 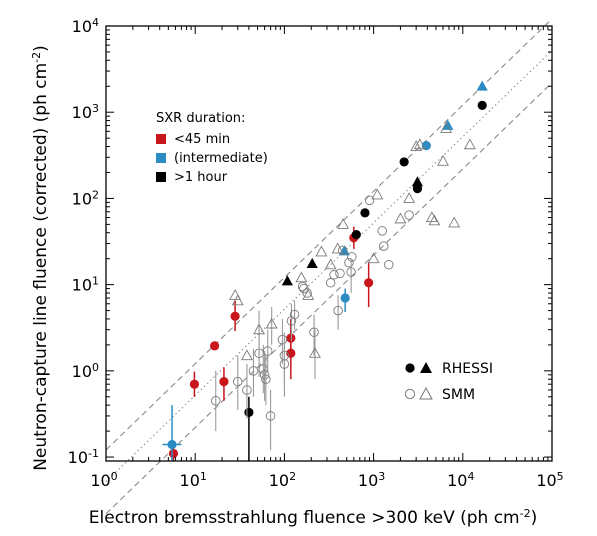 I want to click on y-tick-exponent: 0, so click(x=95, y=366).